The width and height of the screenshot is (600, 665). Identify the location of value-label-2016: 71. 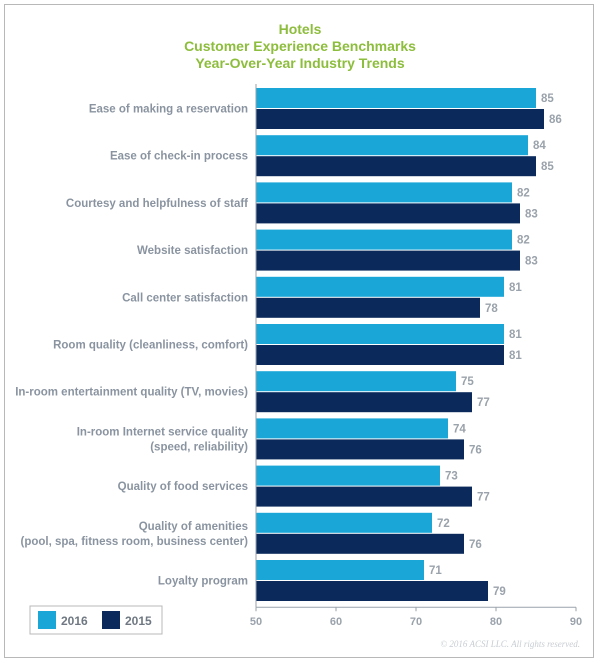
(435, 571).